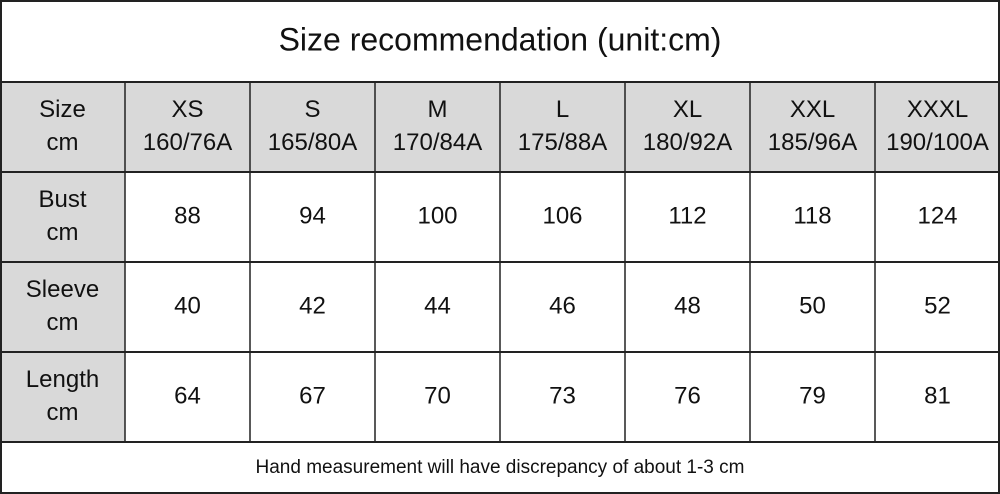 The height and width of the screenshot is (494, 1000). What do you see at coordinates (312, 109) in the screenshot?
I see `cell-text: S` at bounding box center [312, 109].